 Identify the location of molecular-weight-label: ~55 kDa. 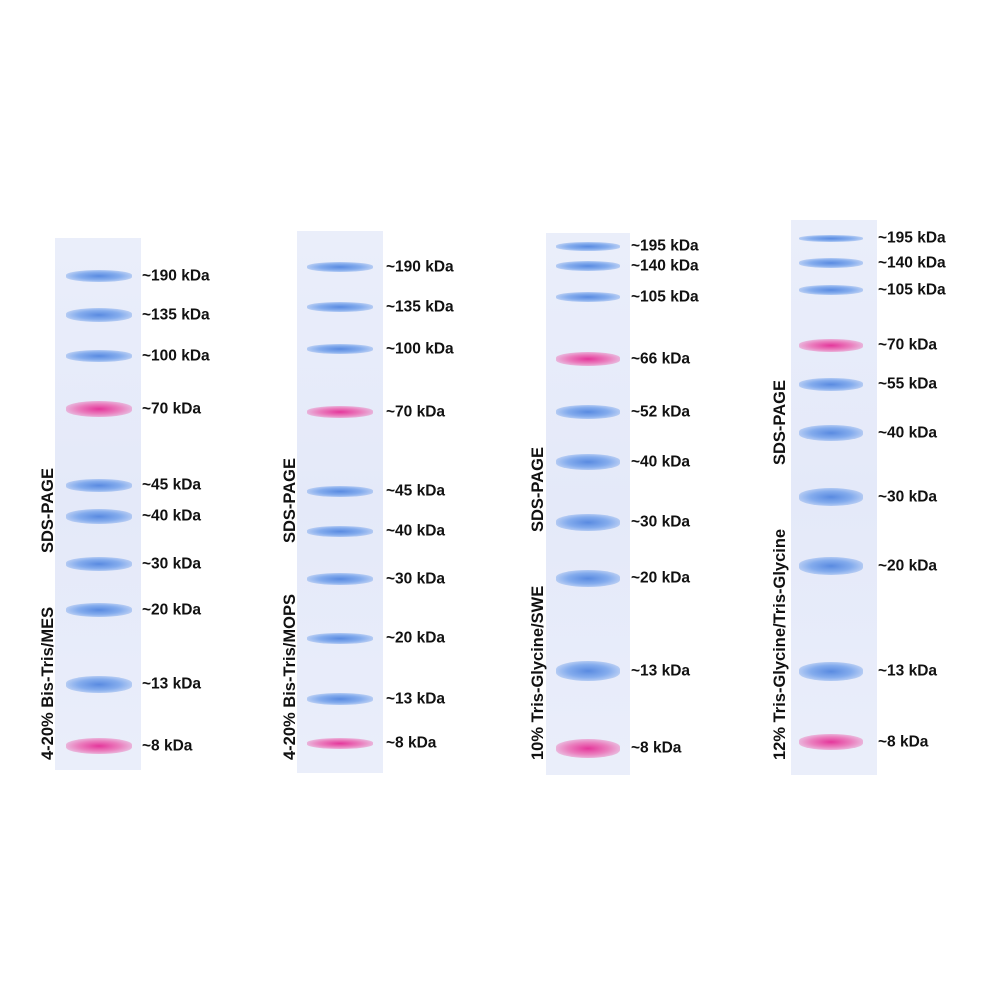
(908, 384).